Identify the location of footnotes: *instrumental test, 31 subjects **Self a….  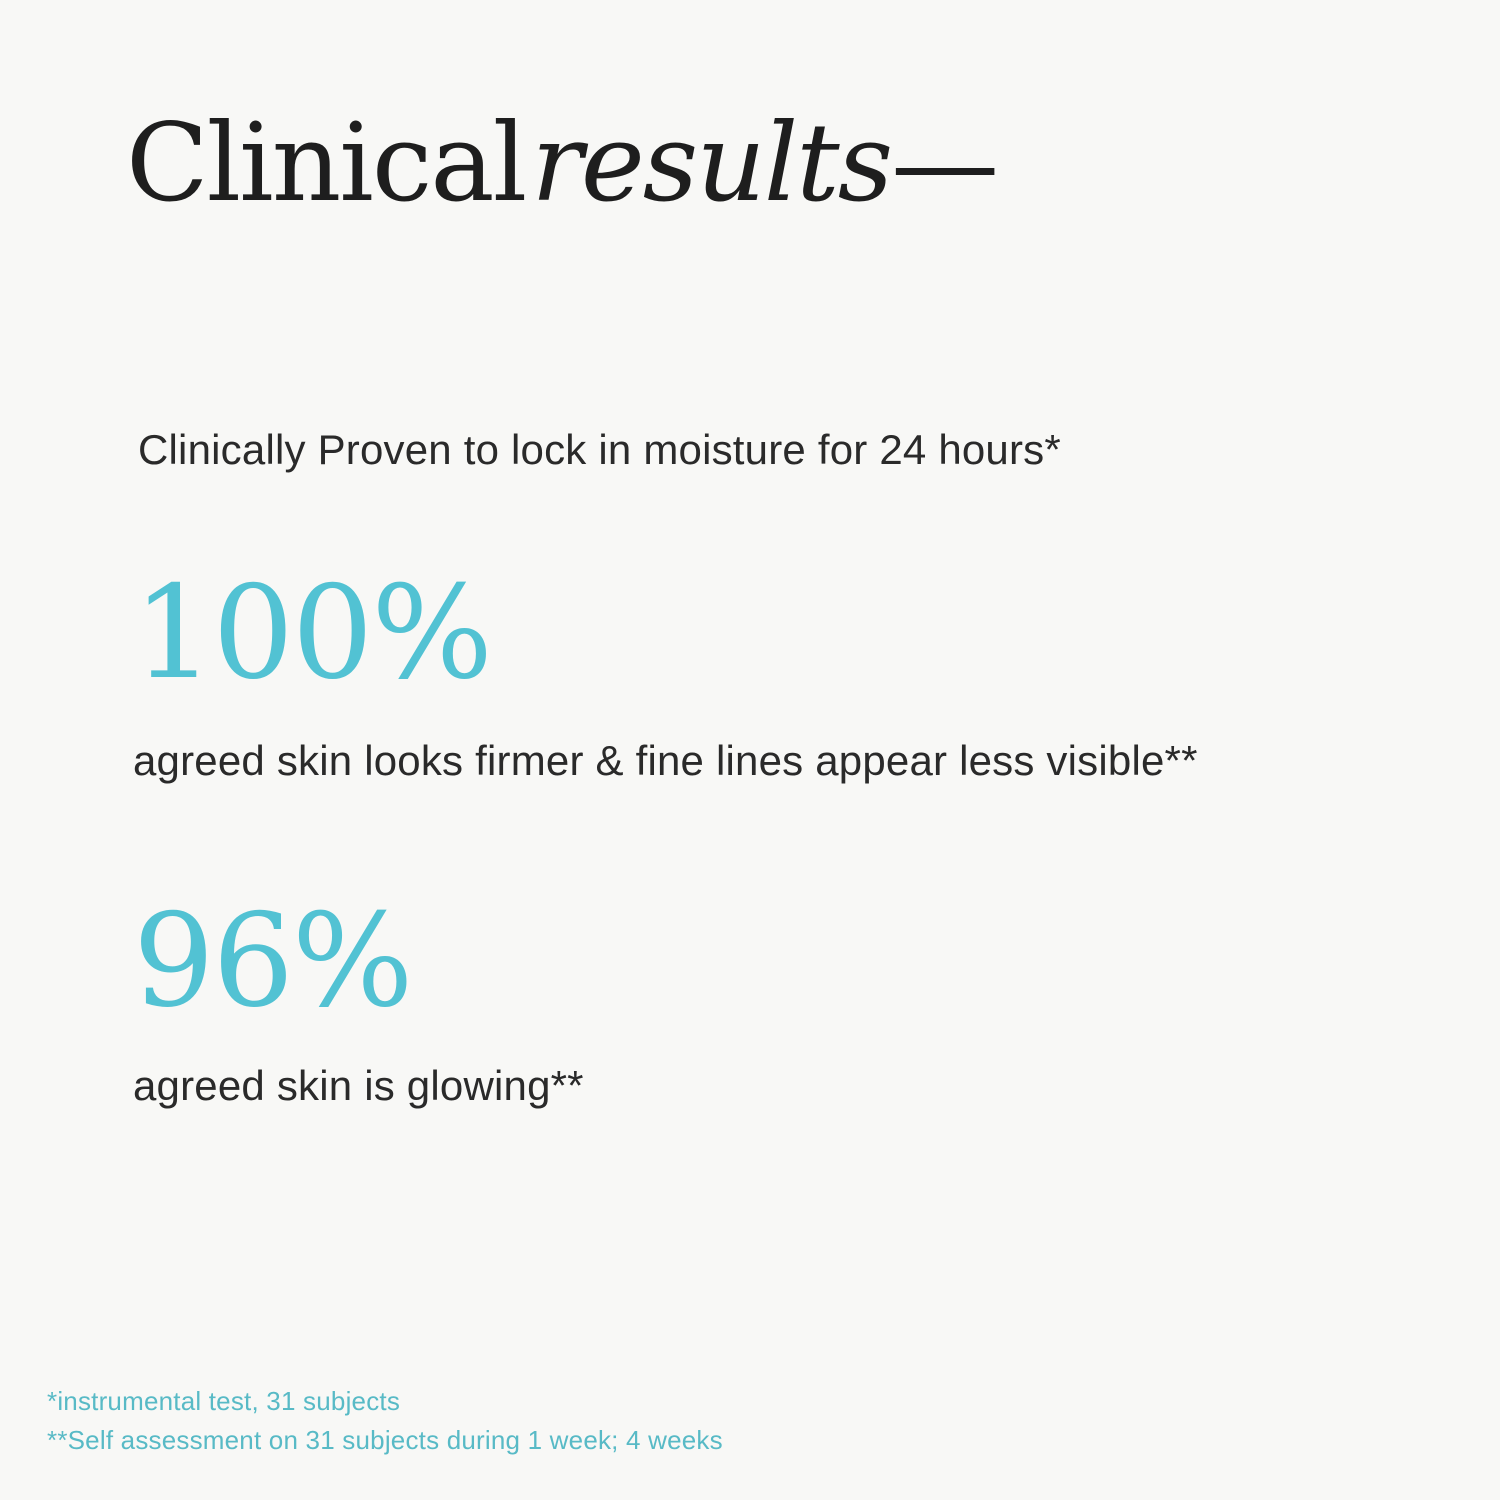
(385, 1421).